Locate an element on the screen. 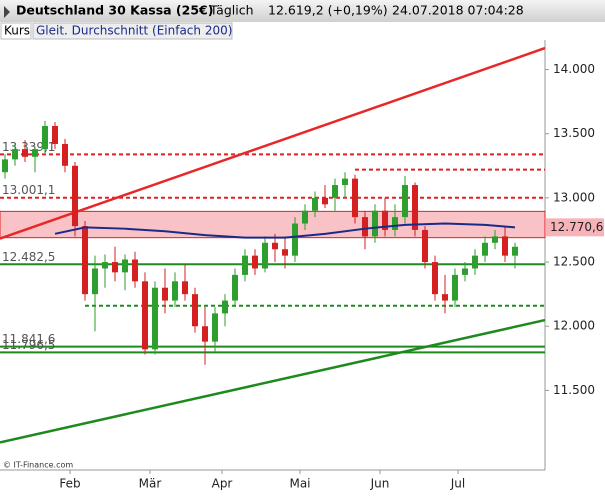  y-tick-label: 13.000 is located at coordinates (574, 197).